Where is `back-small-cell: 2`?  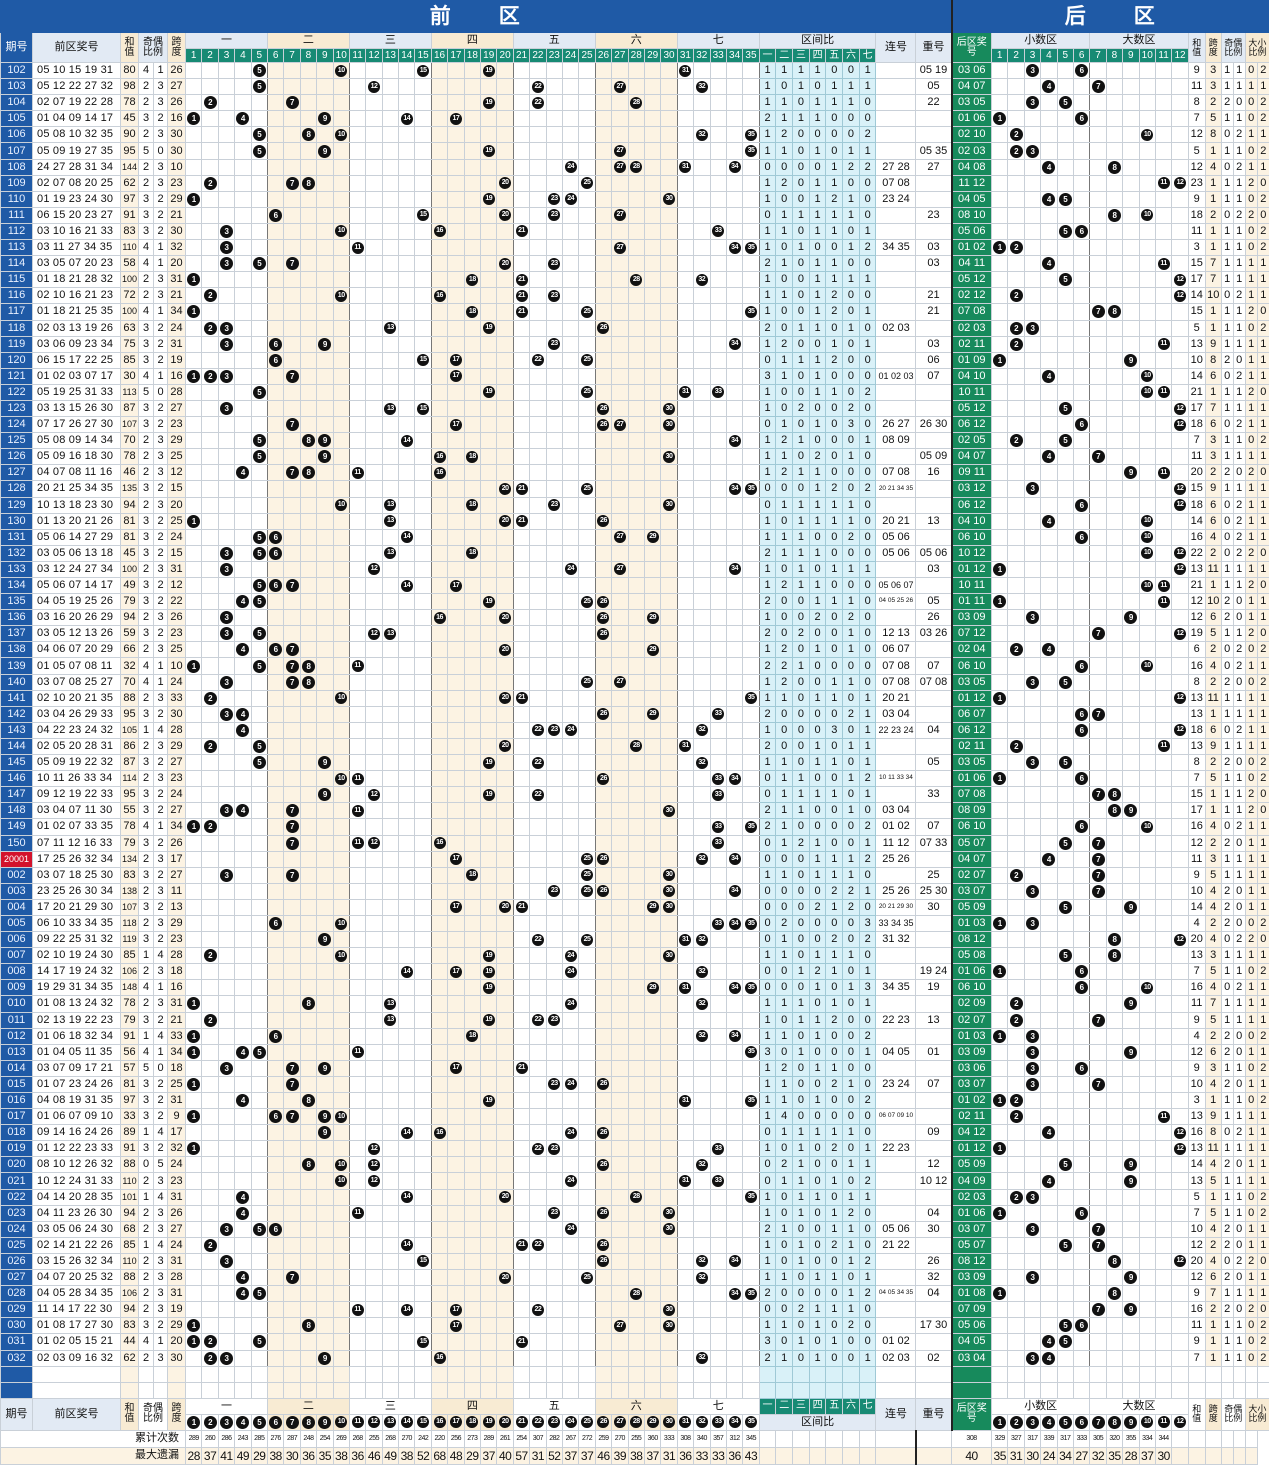 back-small-cell: 2 is located at coordinates (1263, 763).